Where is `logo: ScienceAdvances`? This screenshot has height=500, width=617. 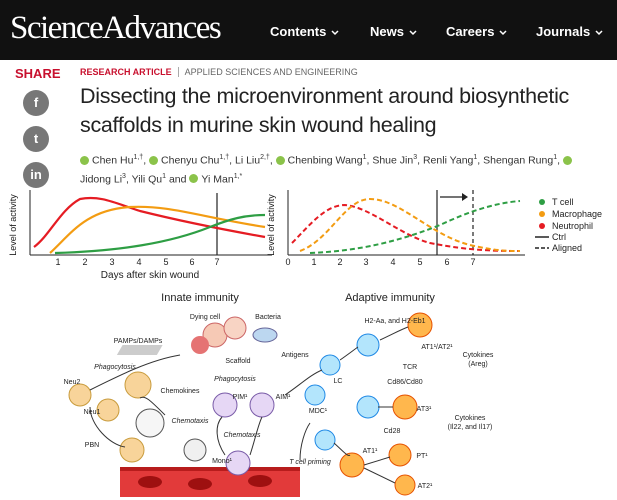
logo: ScienceAdvances is located at coordinates (116, 28).